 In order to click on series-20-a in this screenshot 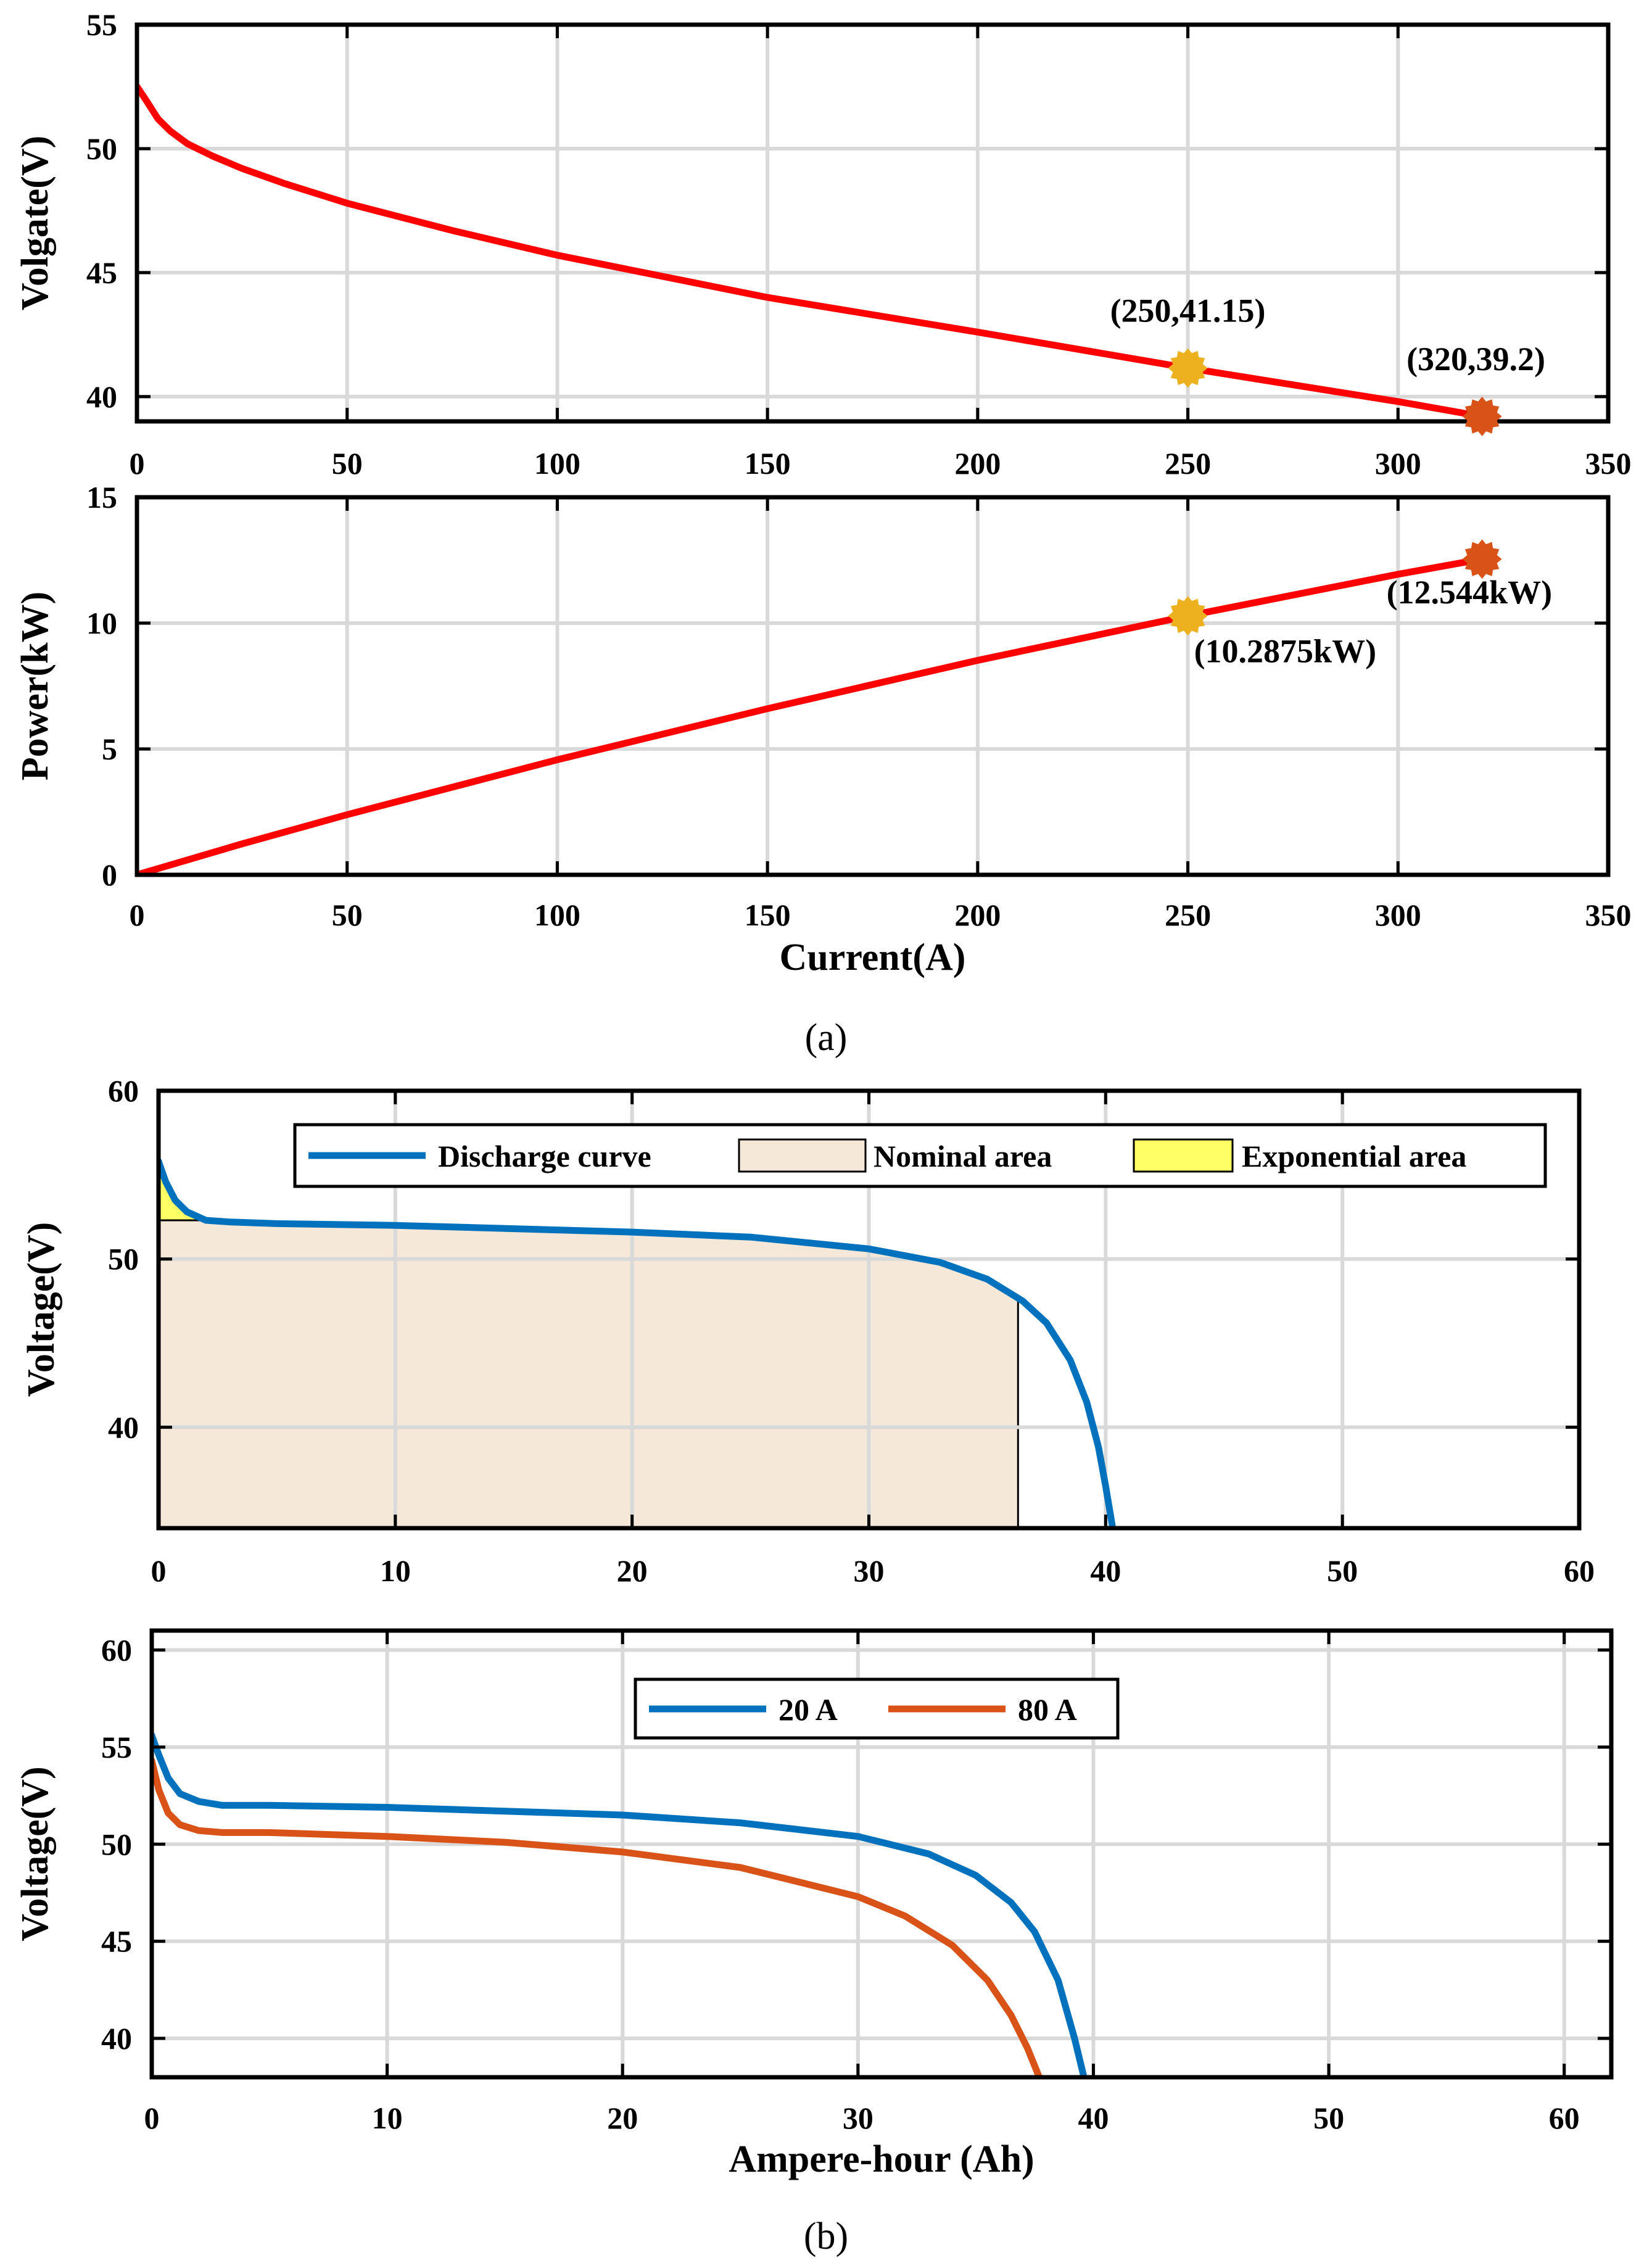, I will do `click(620, 1904)`.